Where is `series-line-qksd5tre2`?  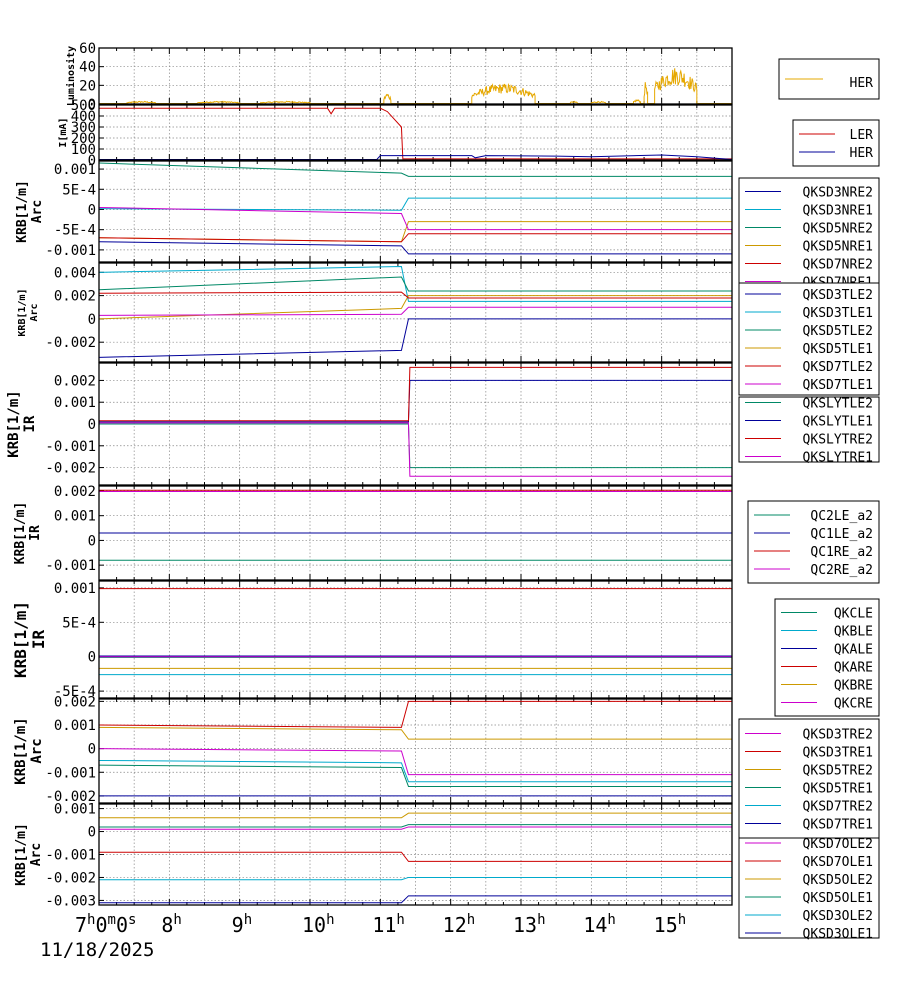 series-line-qksd5tre2 is located at coordinates (415, 733).